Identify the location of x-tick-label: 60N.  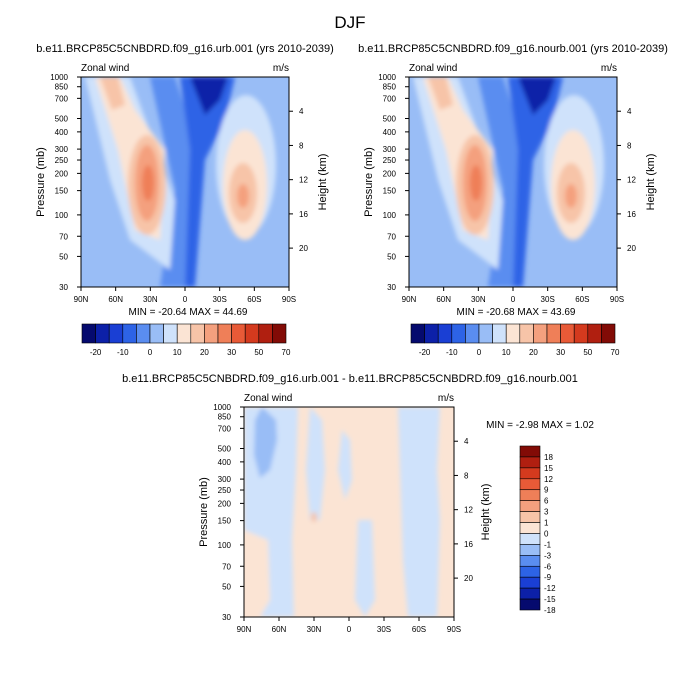
(443, 299).